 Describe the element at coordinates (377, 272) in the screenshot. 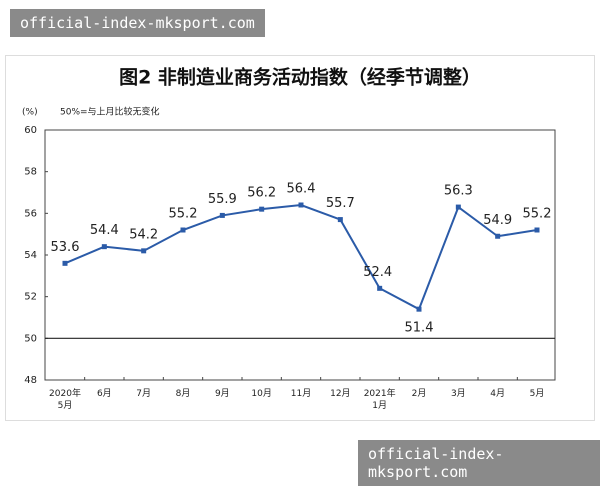

I see `data-label: 52.4` at that location.